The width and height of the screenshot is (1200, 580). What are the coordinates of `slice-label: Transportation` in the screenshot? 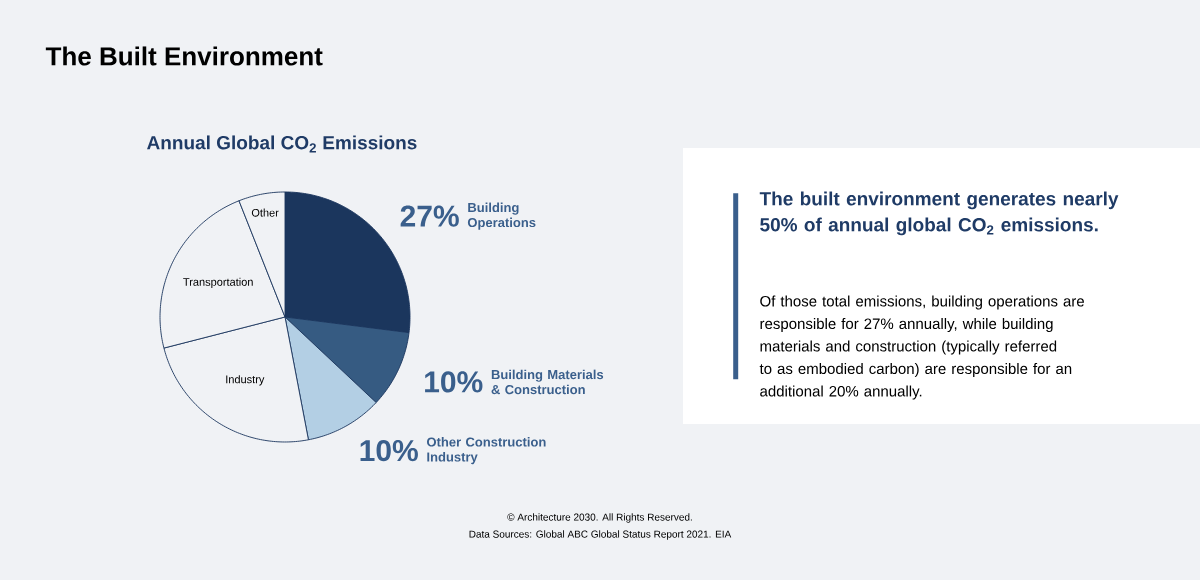 It's located at (218, 283).